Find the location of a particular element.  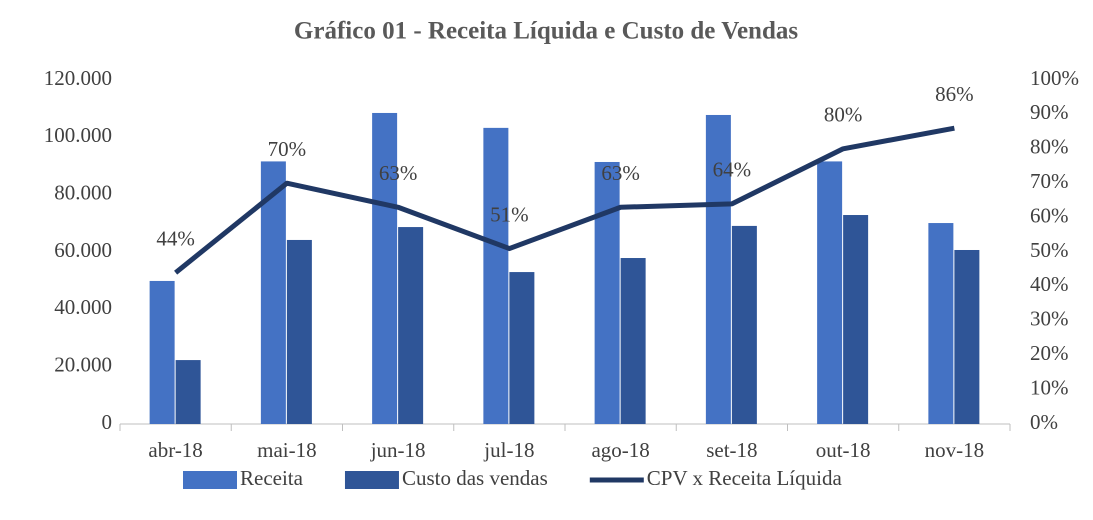

y2-tick-label: 40% is located at coordinates (1049, 284).